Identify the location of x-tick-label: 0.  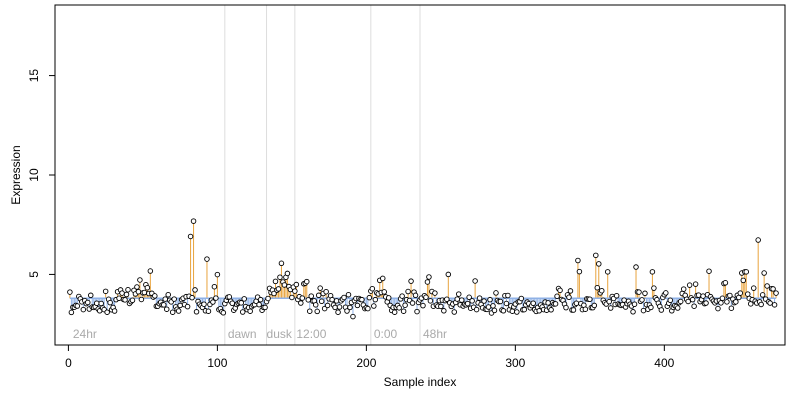
(68, 363).